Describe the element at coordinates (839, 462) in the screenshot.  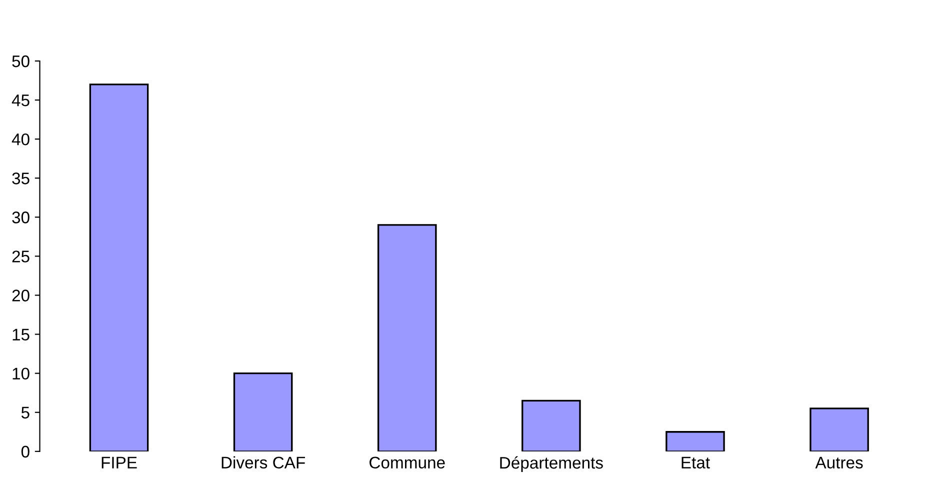
I see `x-tick-label: Autres` at that location.